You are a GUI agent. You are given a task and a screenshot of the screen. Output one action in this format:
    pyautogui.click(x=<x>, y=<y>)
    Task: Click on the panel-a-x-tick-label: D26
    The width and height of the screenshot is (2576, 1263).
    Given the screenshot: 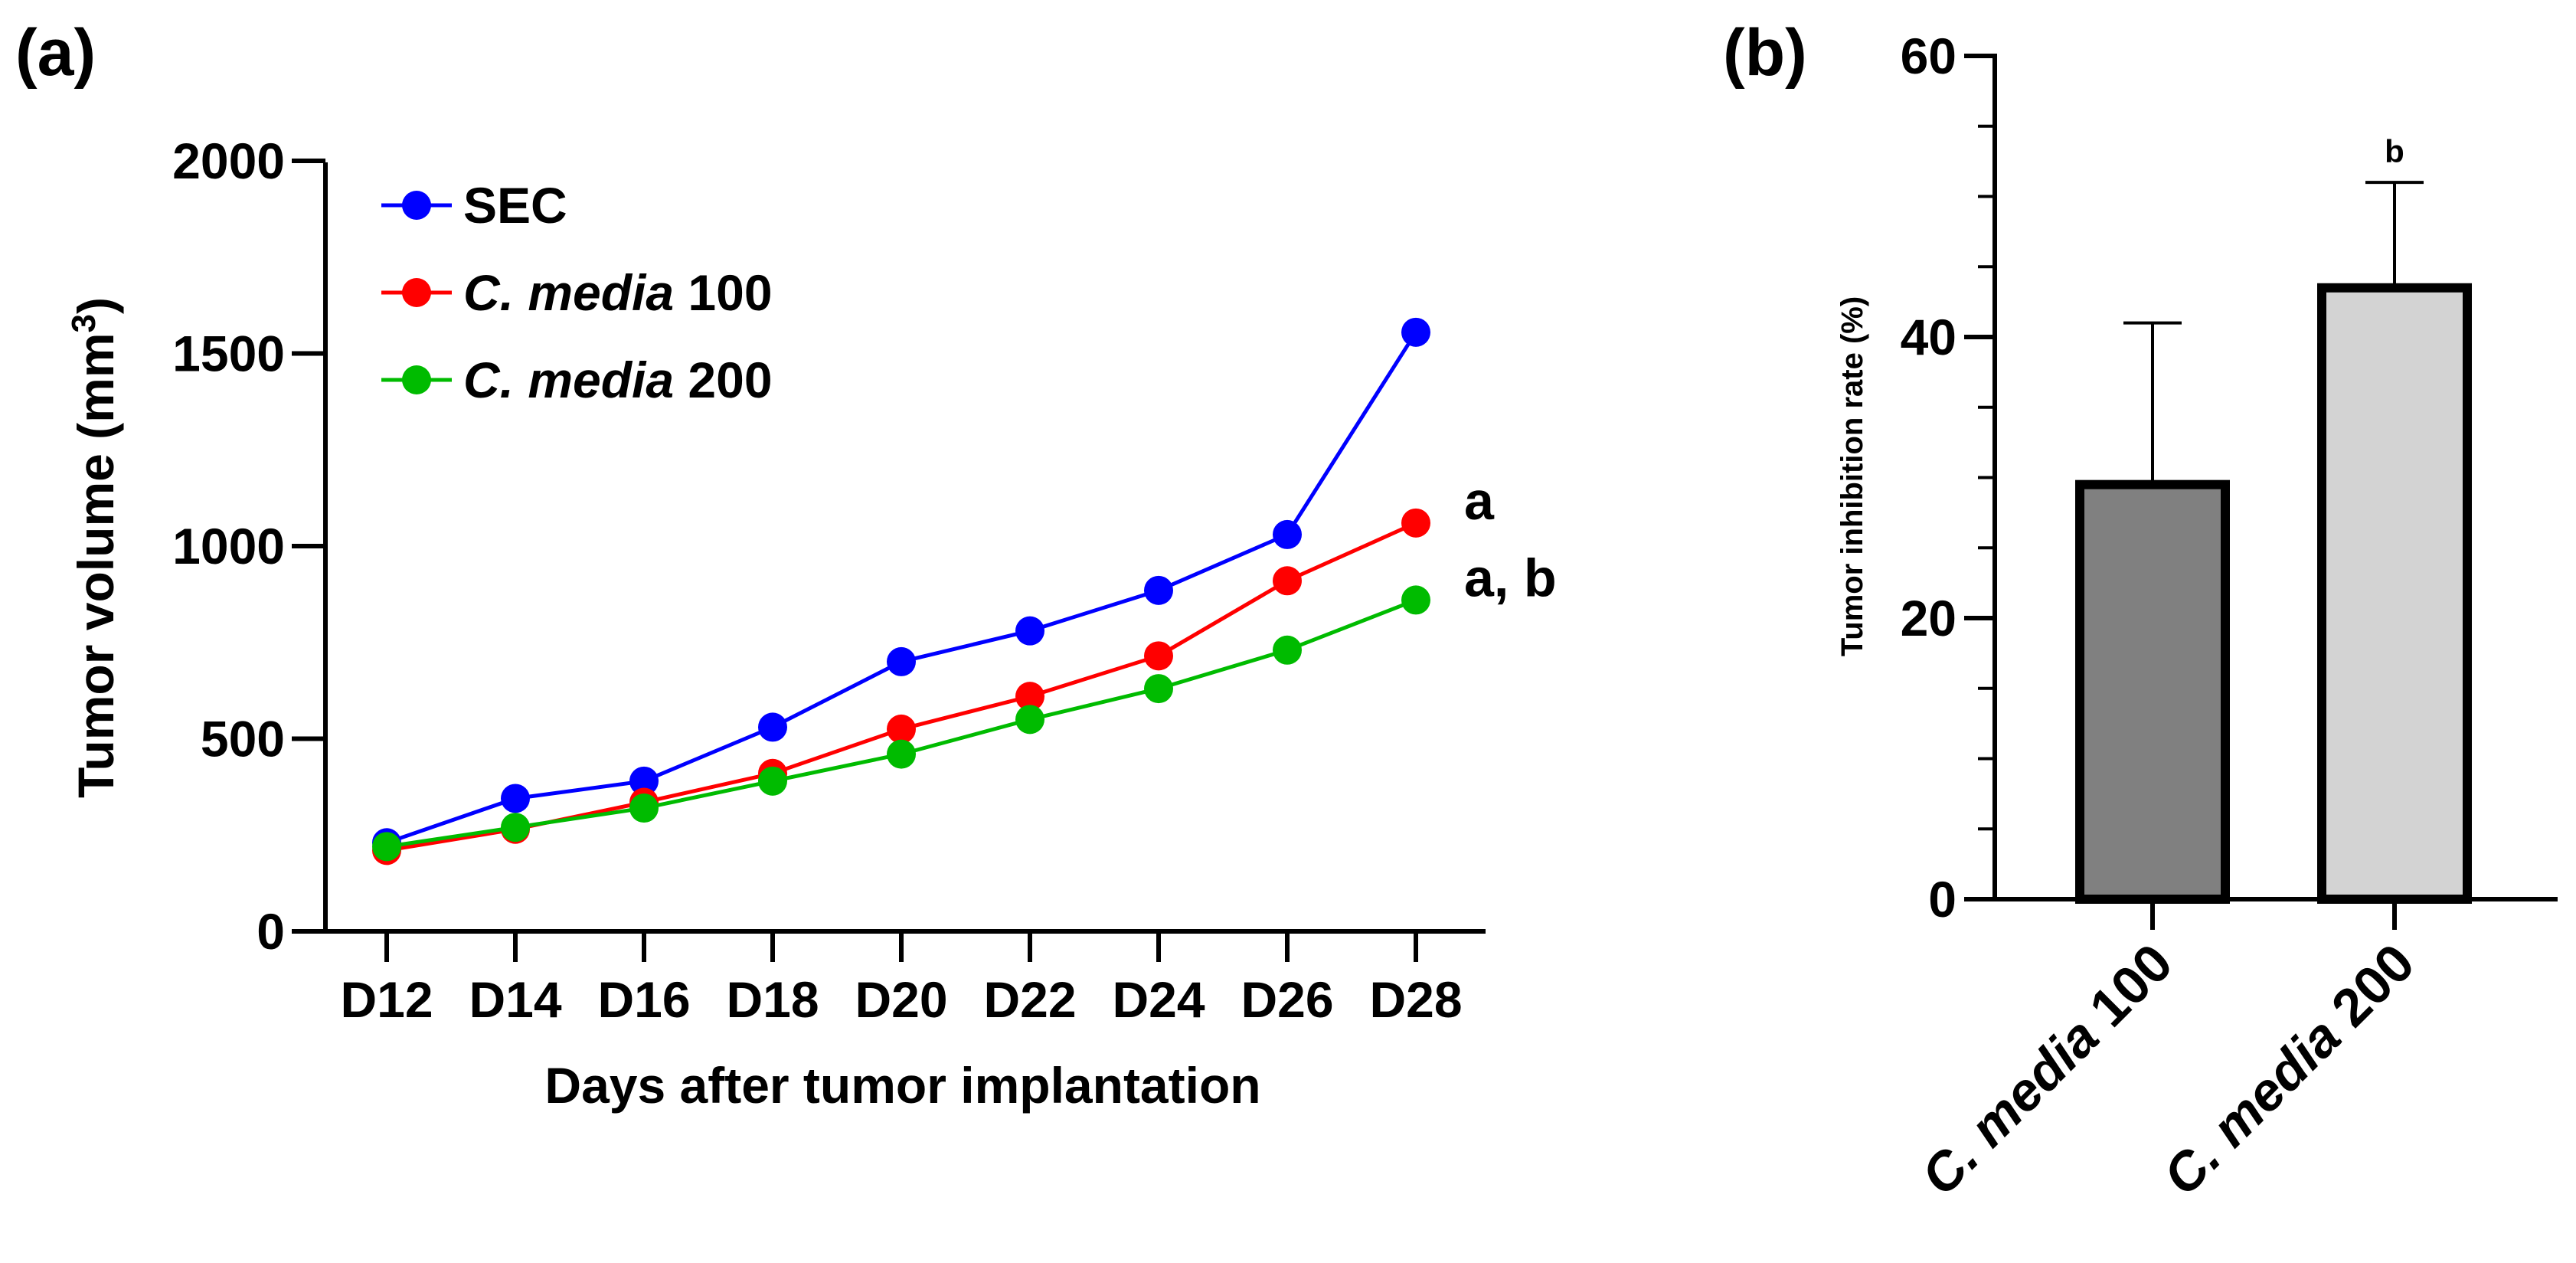 What is the action you would take?
    pyautogui.click(x=1287, y=999)
    